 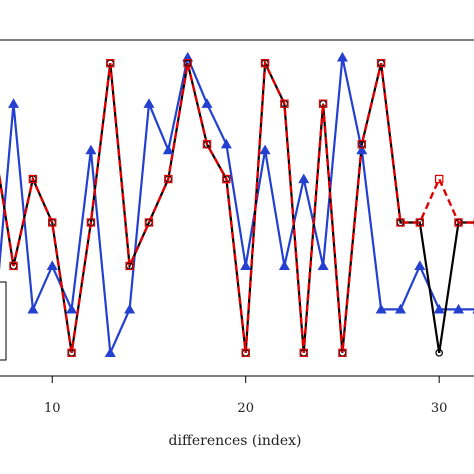 What do you see at coordinates (3, 321) in the screenshot?
I see `legend-box` at bounding box center [3, 321].